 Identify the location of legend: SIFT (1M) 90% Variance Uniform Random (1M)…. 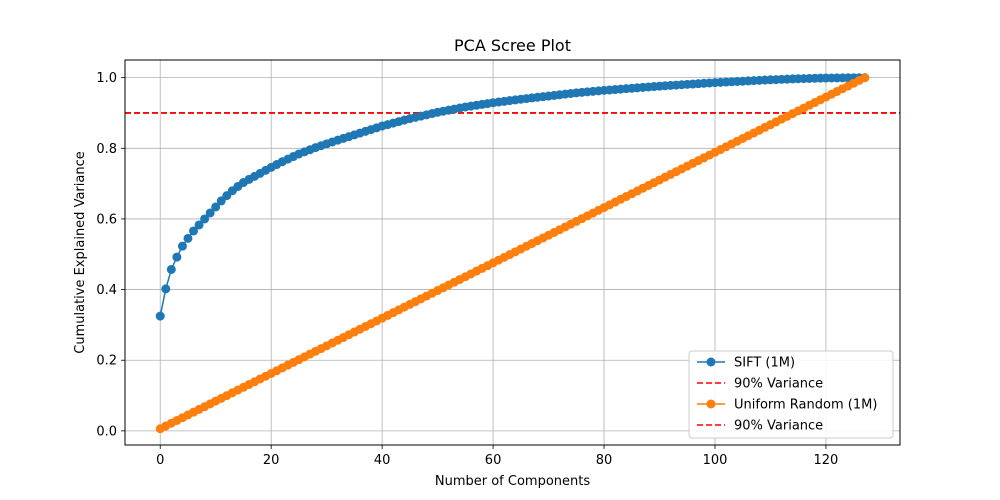
(791, 394).